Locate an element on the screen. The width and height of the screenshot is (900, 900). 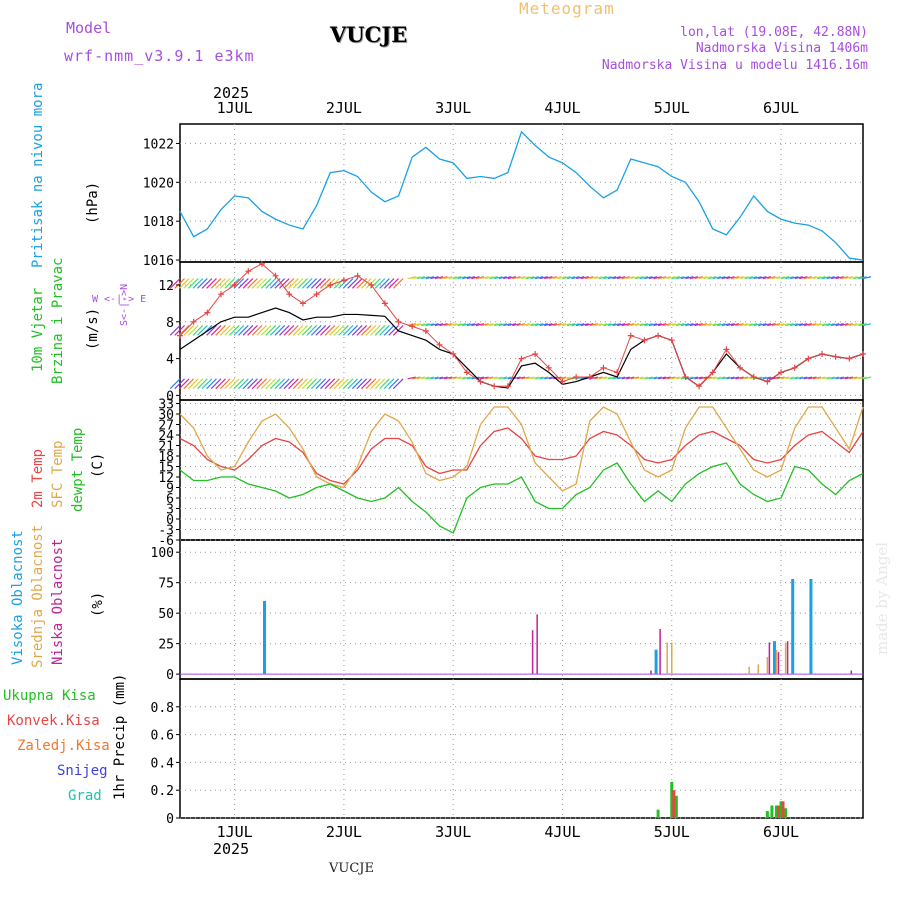
temp-tick-label: 12 is located at coordinates (166, 478).